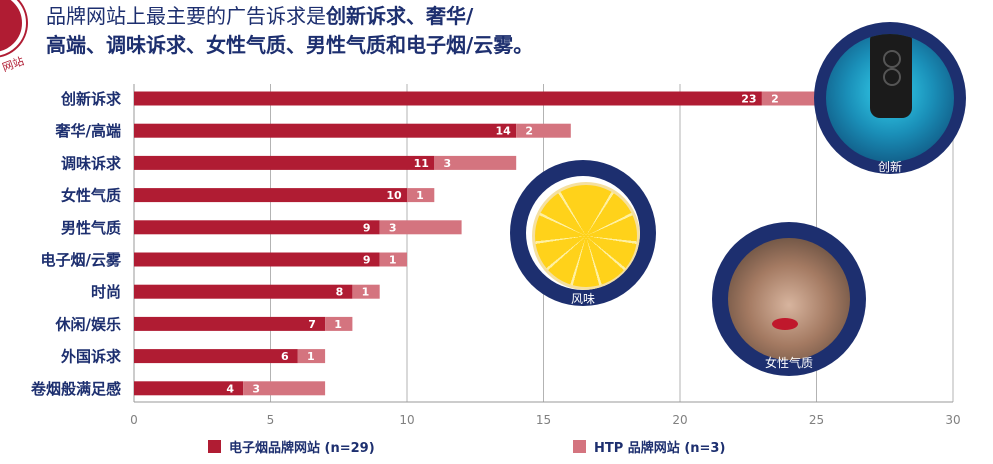 This screenshot has height=464, width=993. Describe the element at coordinates (785, 324) in the screenshot. I see `lips-icon` at that location.